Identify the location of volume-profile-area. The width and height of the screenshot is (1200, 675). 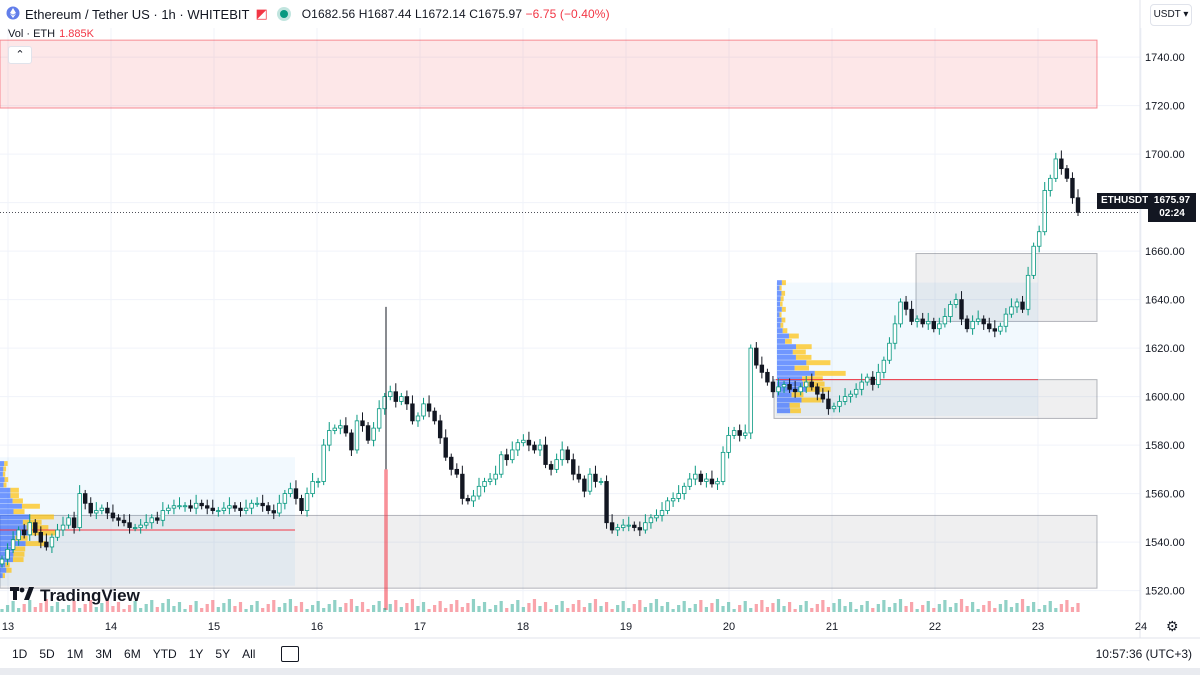
(147, 521).